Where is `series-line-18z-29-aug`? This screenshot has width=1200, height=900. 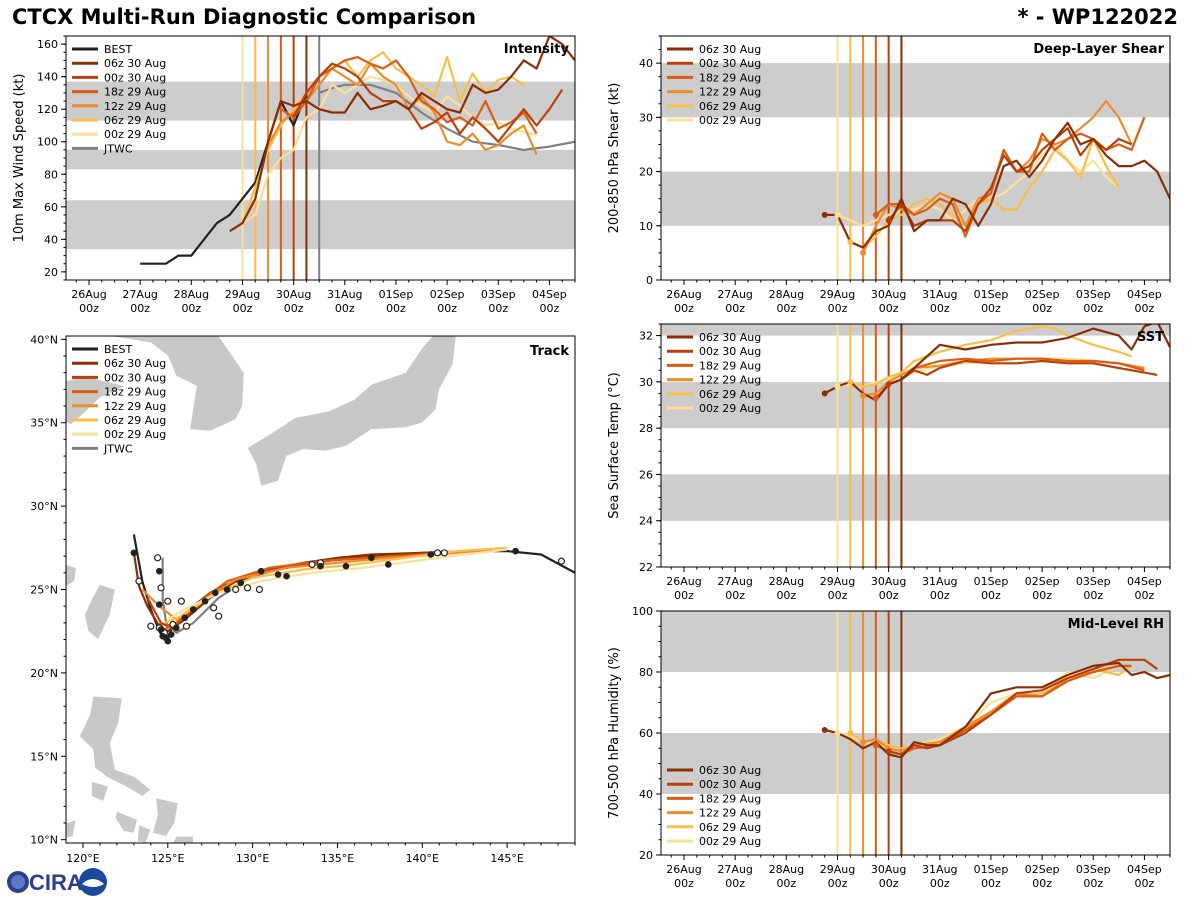
series-line-18z-29-aug is located at coordinates (409, 95).